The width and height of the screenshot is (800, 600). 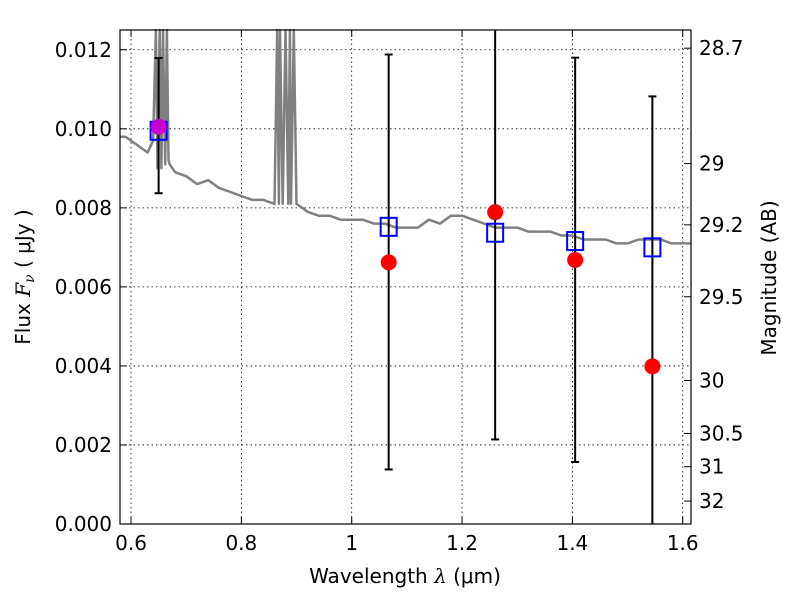 What do you see at coordinates (711, 164) in the screenshot?
I see `y2-tick-label: 29` at bounding box center [711, 164].